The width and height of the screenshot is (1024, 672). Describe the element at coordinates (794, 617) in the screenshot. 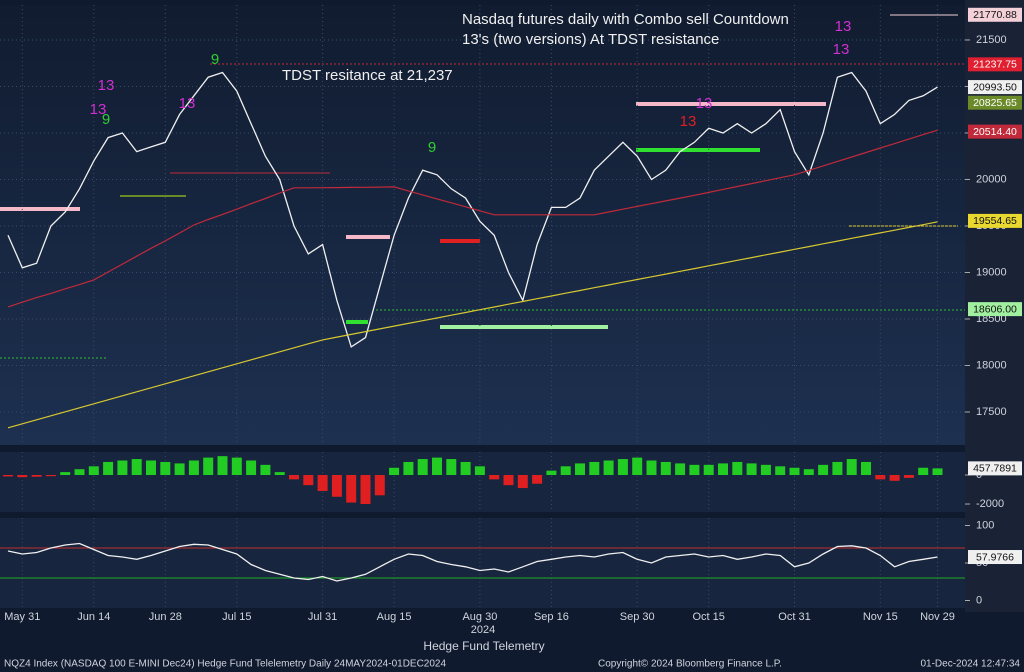

I see `x-tick-label: Oct 31` at that location.